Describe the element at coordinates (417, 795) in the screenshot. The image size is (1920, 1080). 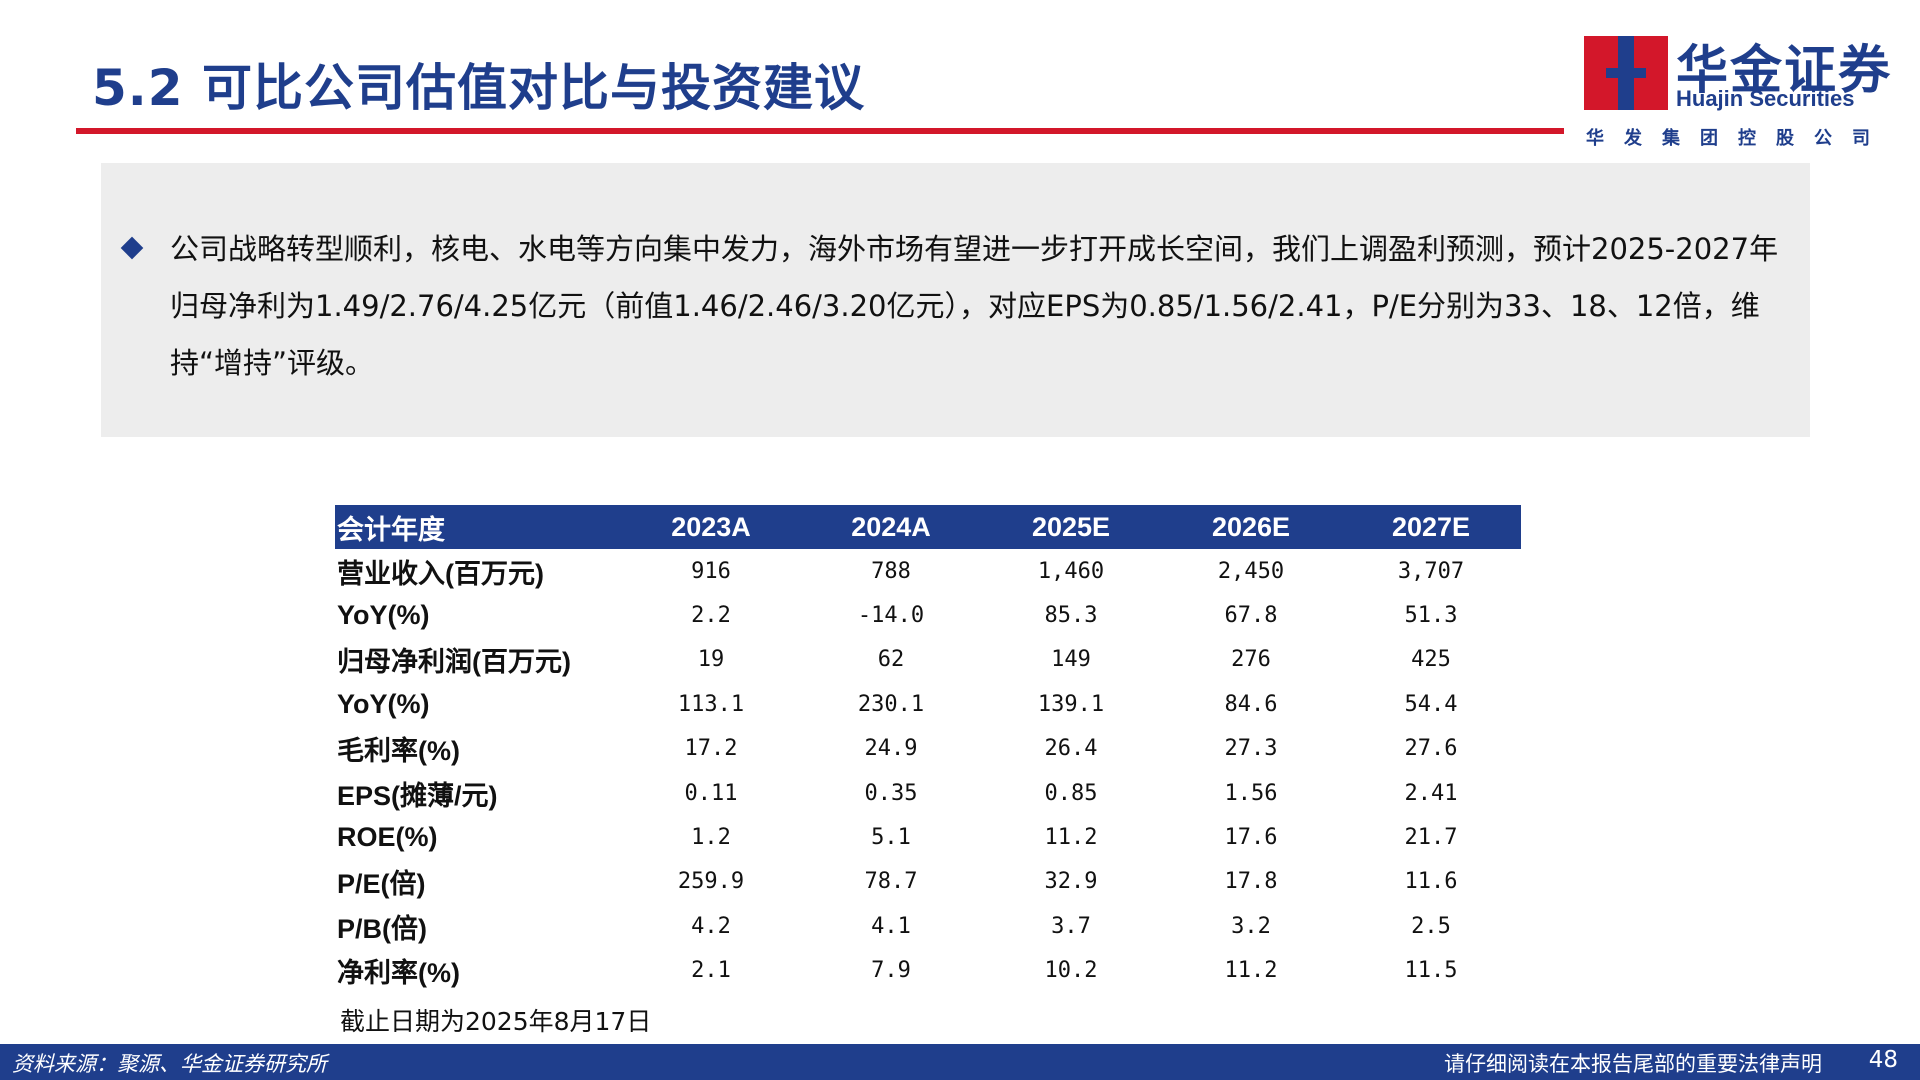
I see `row-label: EPS(摊薄/元)` at that location.